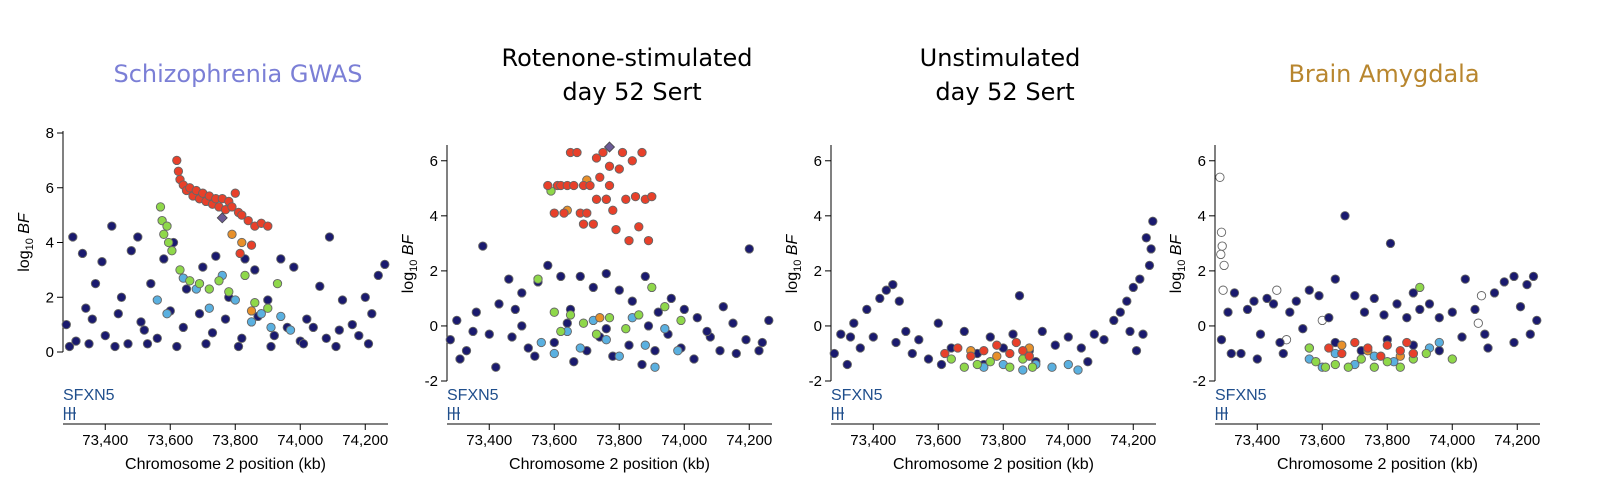 Image resolution: width=1616 pixels, height=504 pixels. What do you see at coordinates (818, 271) in the screenshot?
I see `y-tick-label: 2` at bounding box center [818, 271].